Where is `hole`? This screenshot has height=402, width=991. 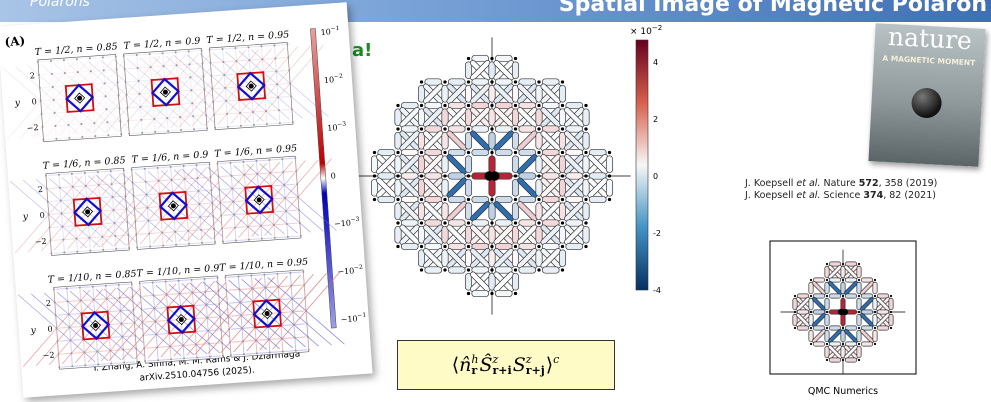 hole is located at coordinates (495, 176).